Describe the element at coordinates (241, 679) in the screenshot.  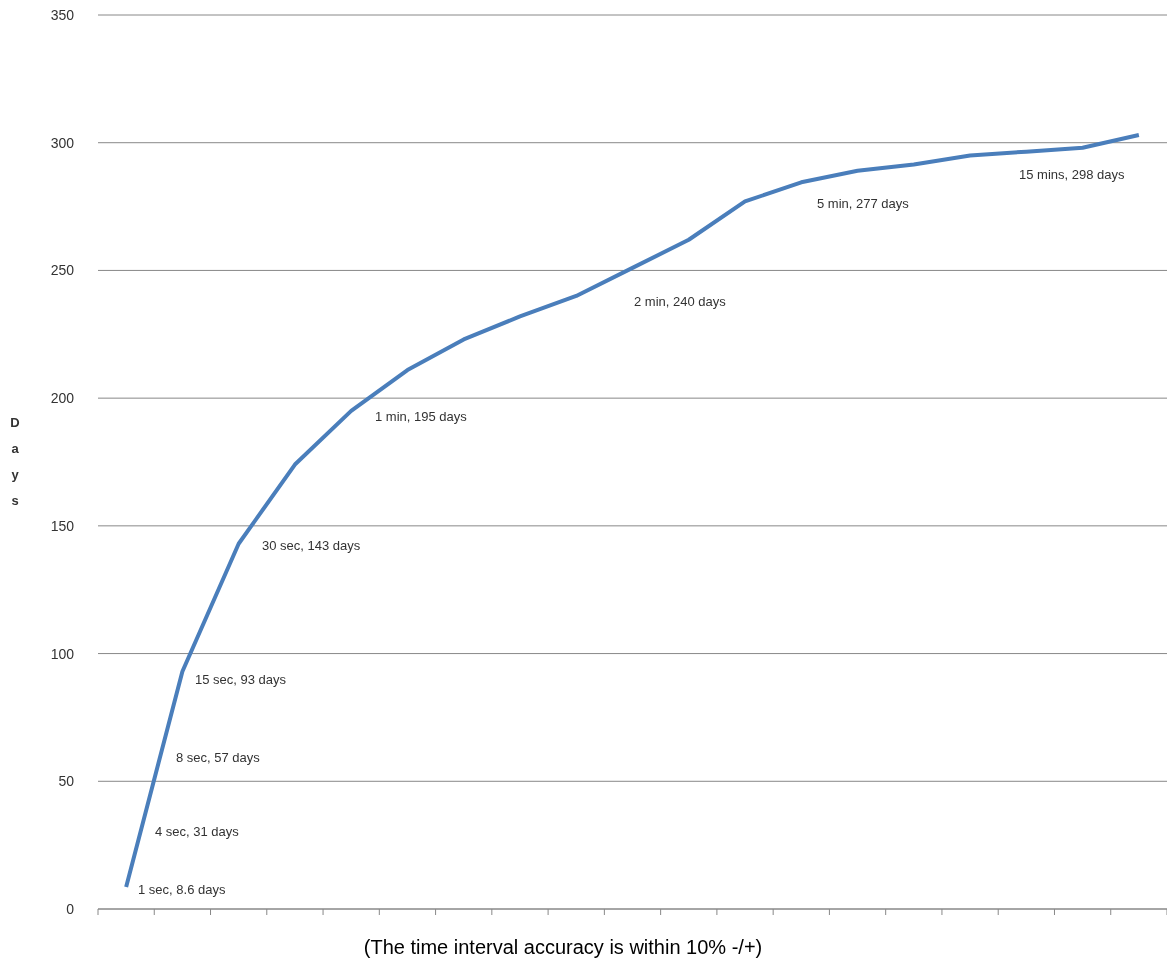
I see `annotation: 15 sec, 93 days` at that location.